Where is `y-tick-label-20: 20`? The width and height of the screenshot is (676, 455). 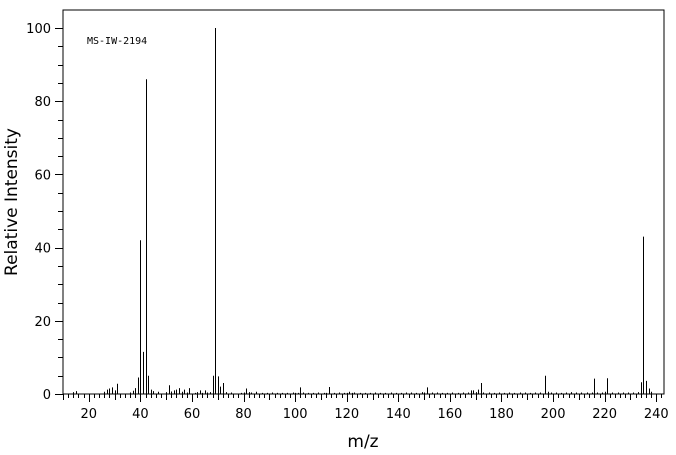 y-tick-label-20: 20 is located at coordinates (42, 322).